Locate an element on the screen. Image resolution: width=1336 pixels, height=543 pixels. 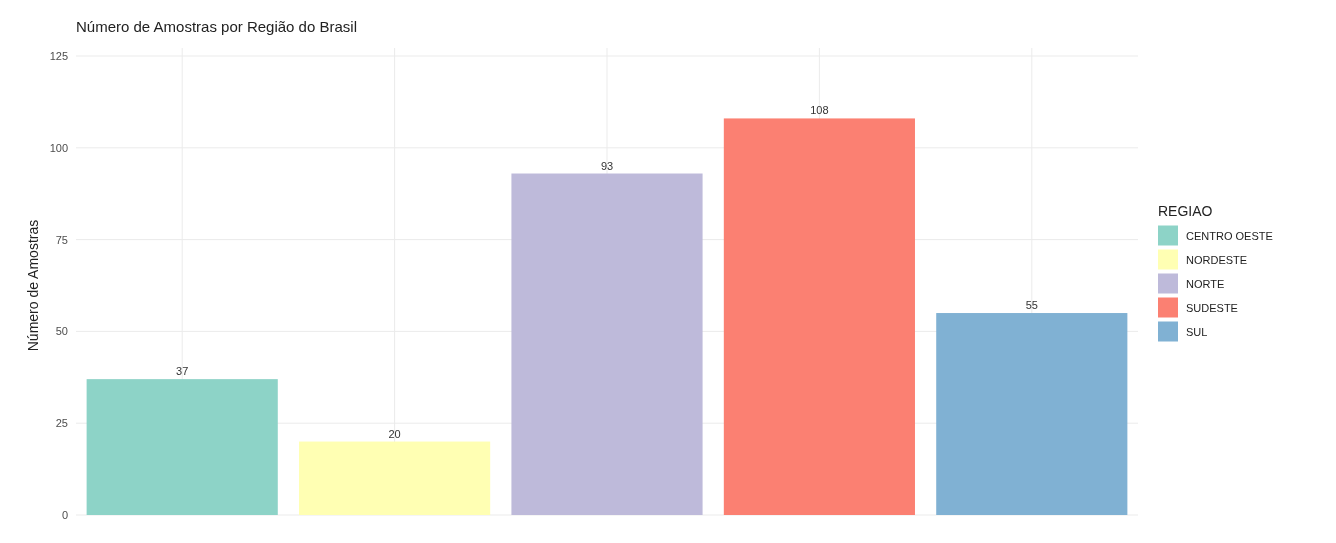
legend-label: SUDESTE is located at coordinates (1212, 307).